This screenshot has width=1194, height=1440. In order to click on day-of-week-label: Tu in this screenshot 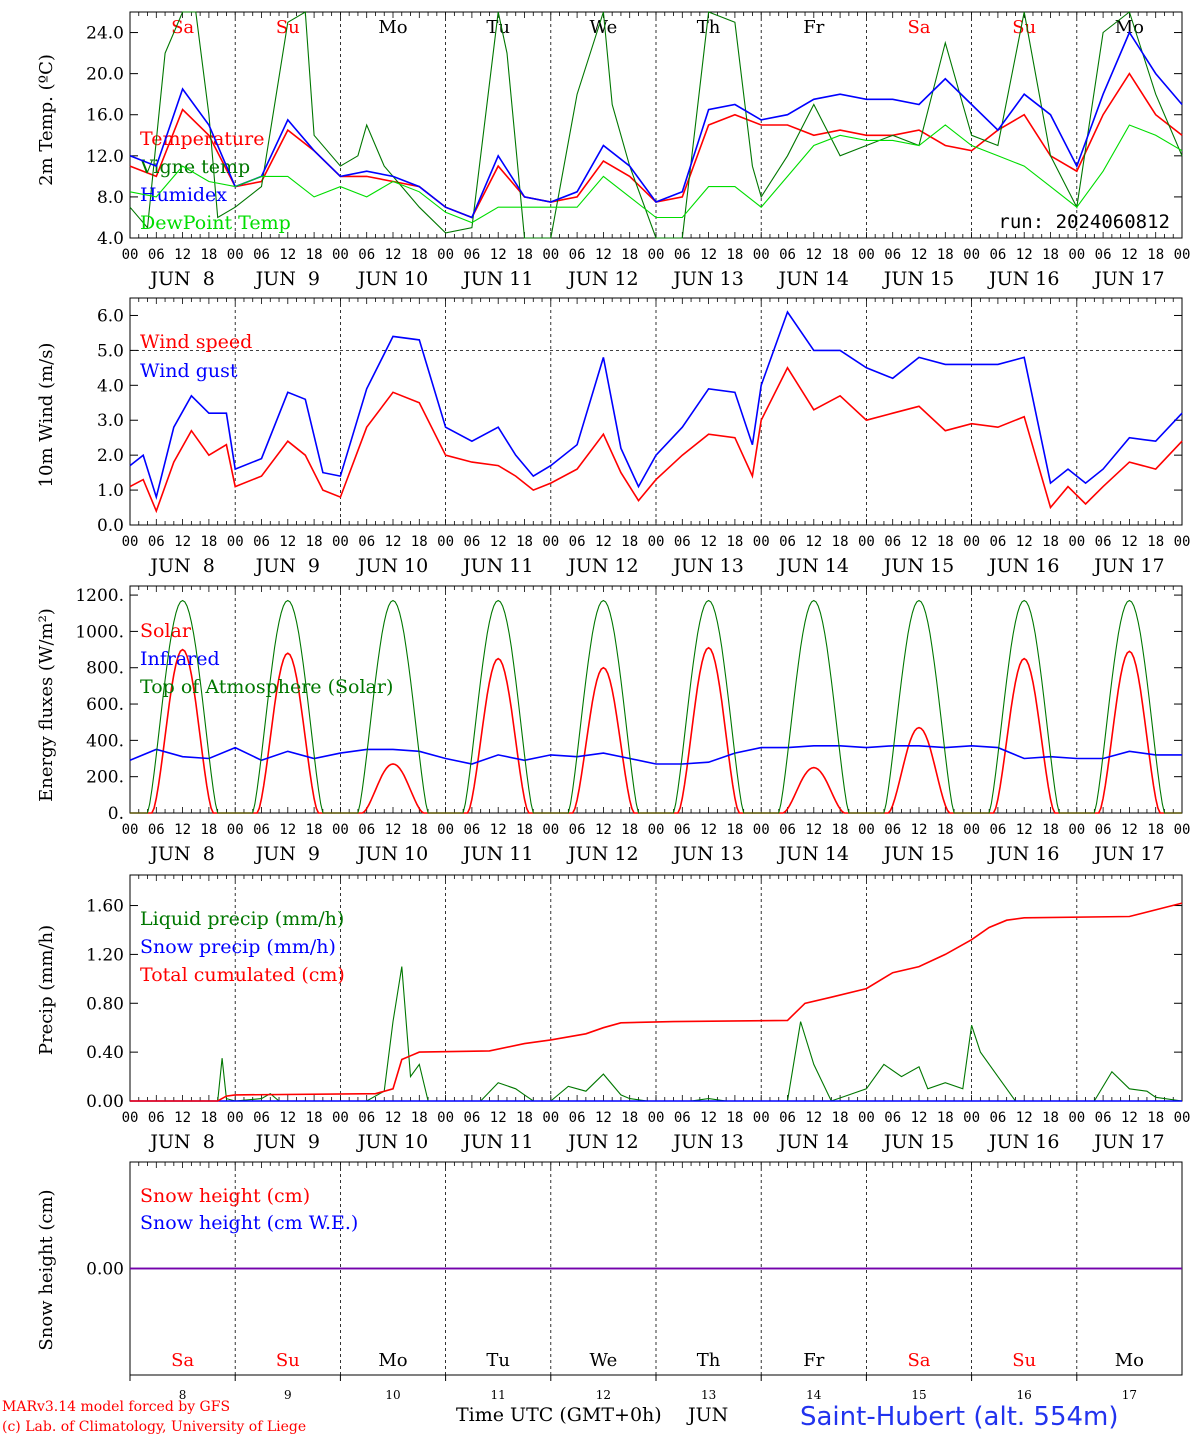, I will do `click(498, 1360)`.